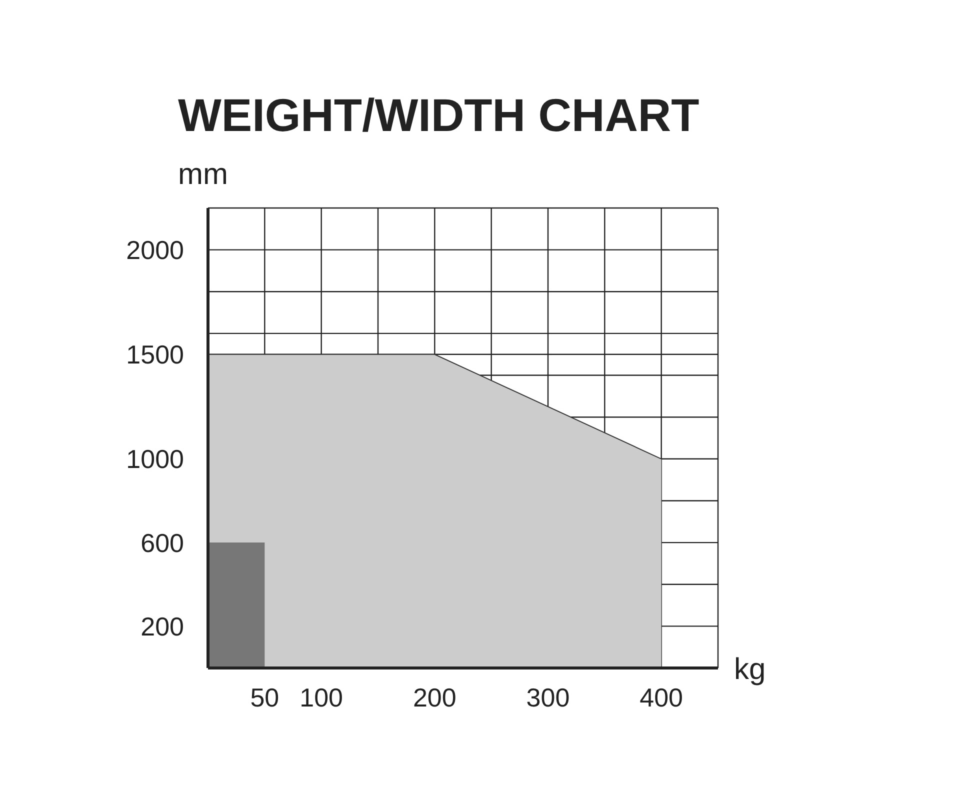 Image resolution: width=960 pixels, height=800 pixels. Describe the element at coordinates (162, 543) in the screenshot. I see `y-tick-label: 600` at that location.